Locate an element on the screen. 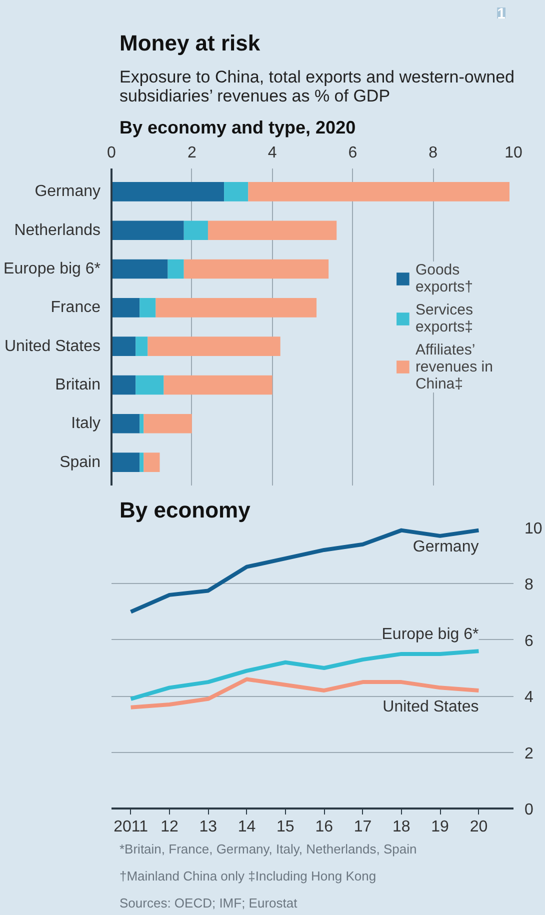  y-tick-label: Britain is located at coordinates (78, 385).